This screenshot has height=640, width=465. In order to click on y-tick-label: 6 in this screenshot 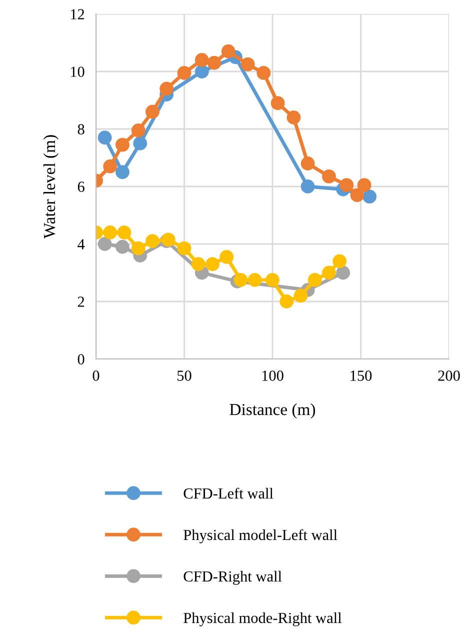, I will do `click(81, 187)`.